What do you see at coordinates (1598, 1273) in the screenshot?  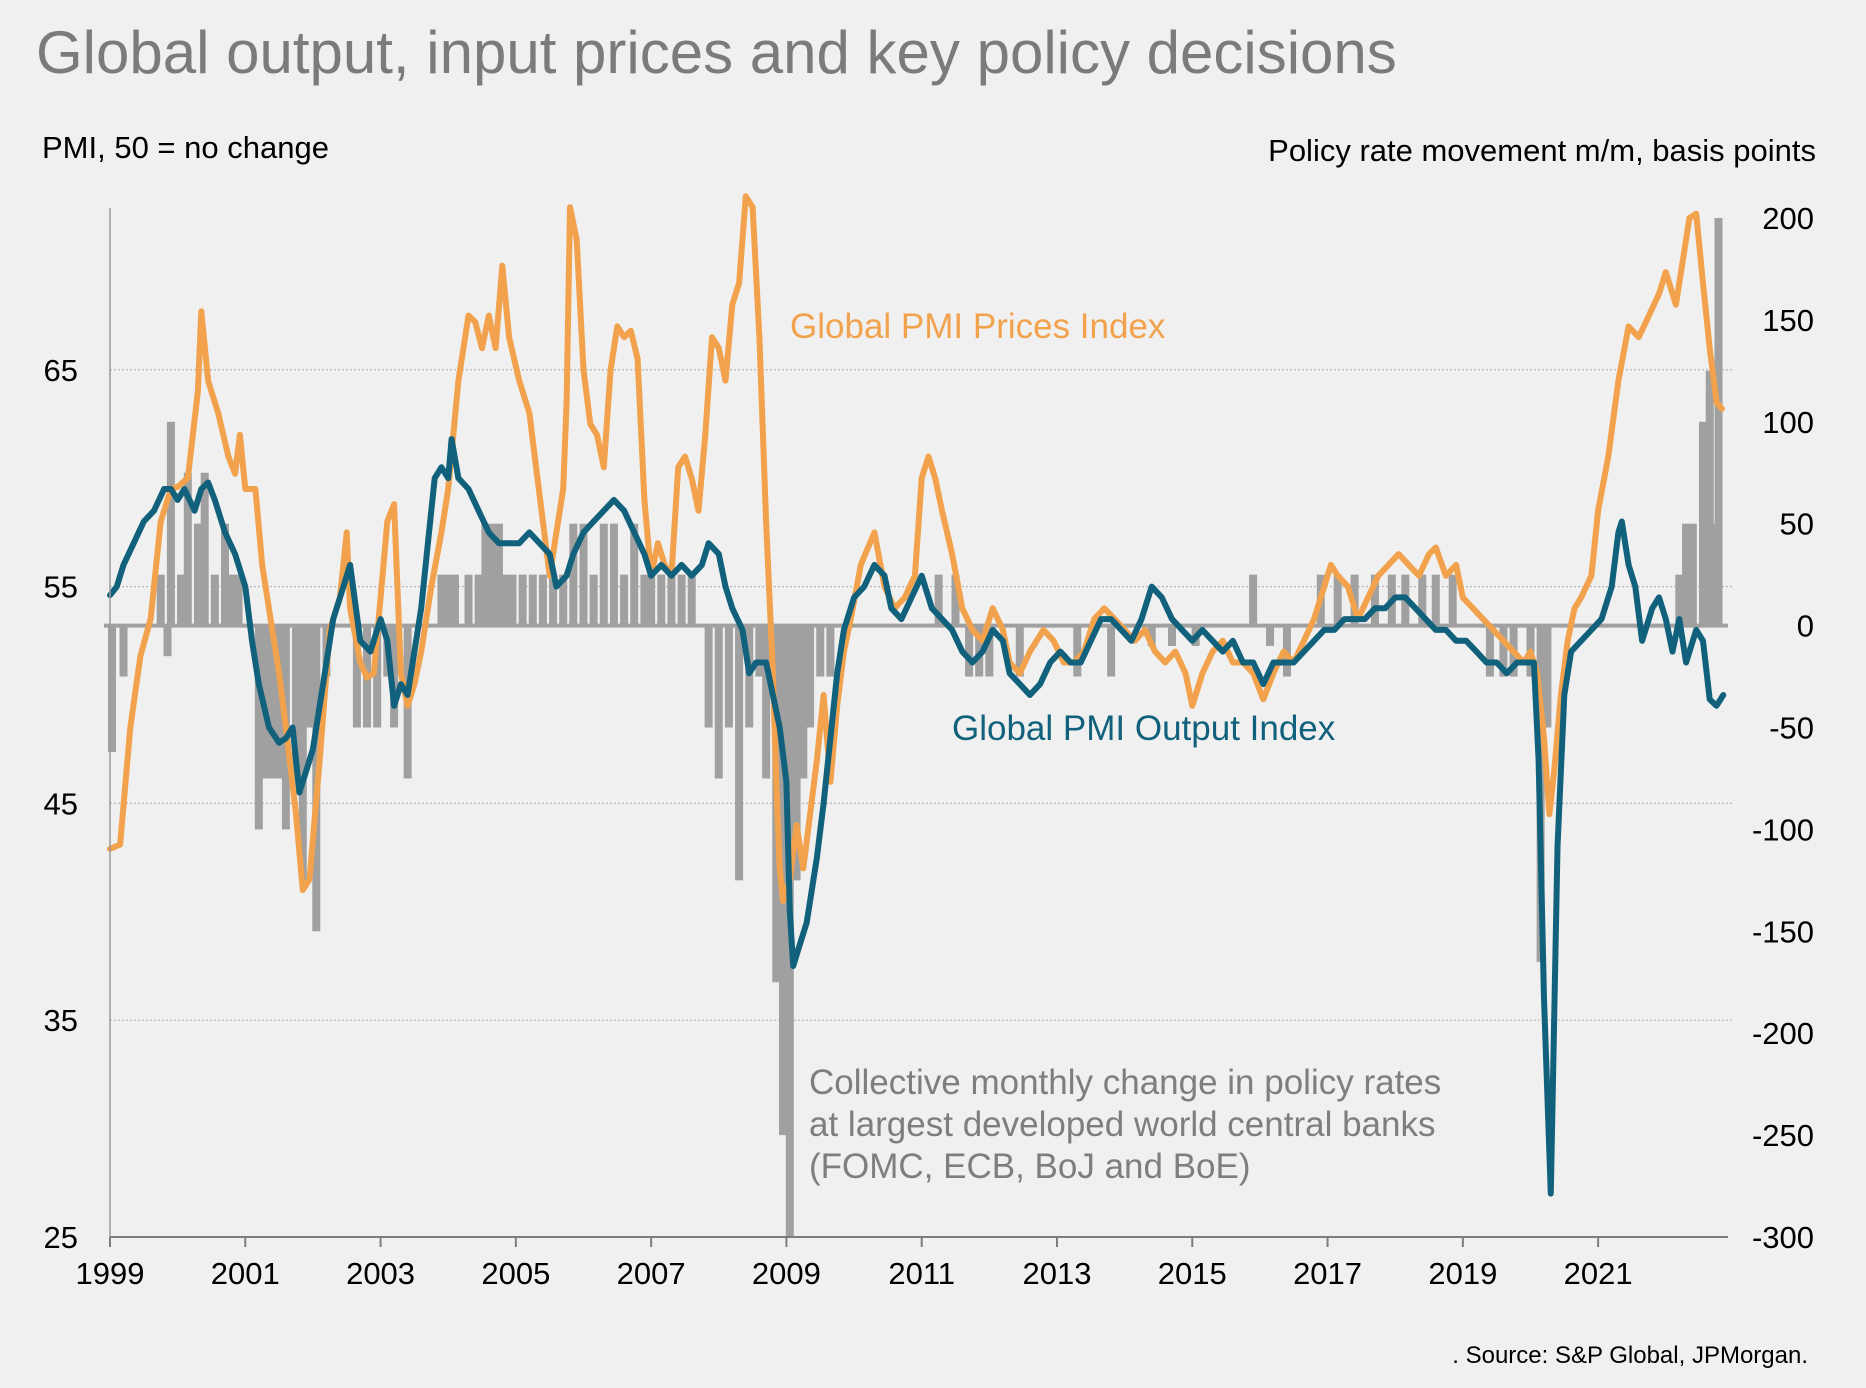 I see `x-tick-label: 2021` at bounding box center [1598, 1273].